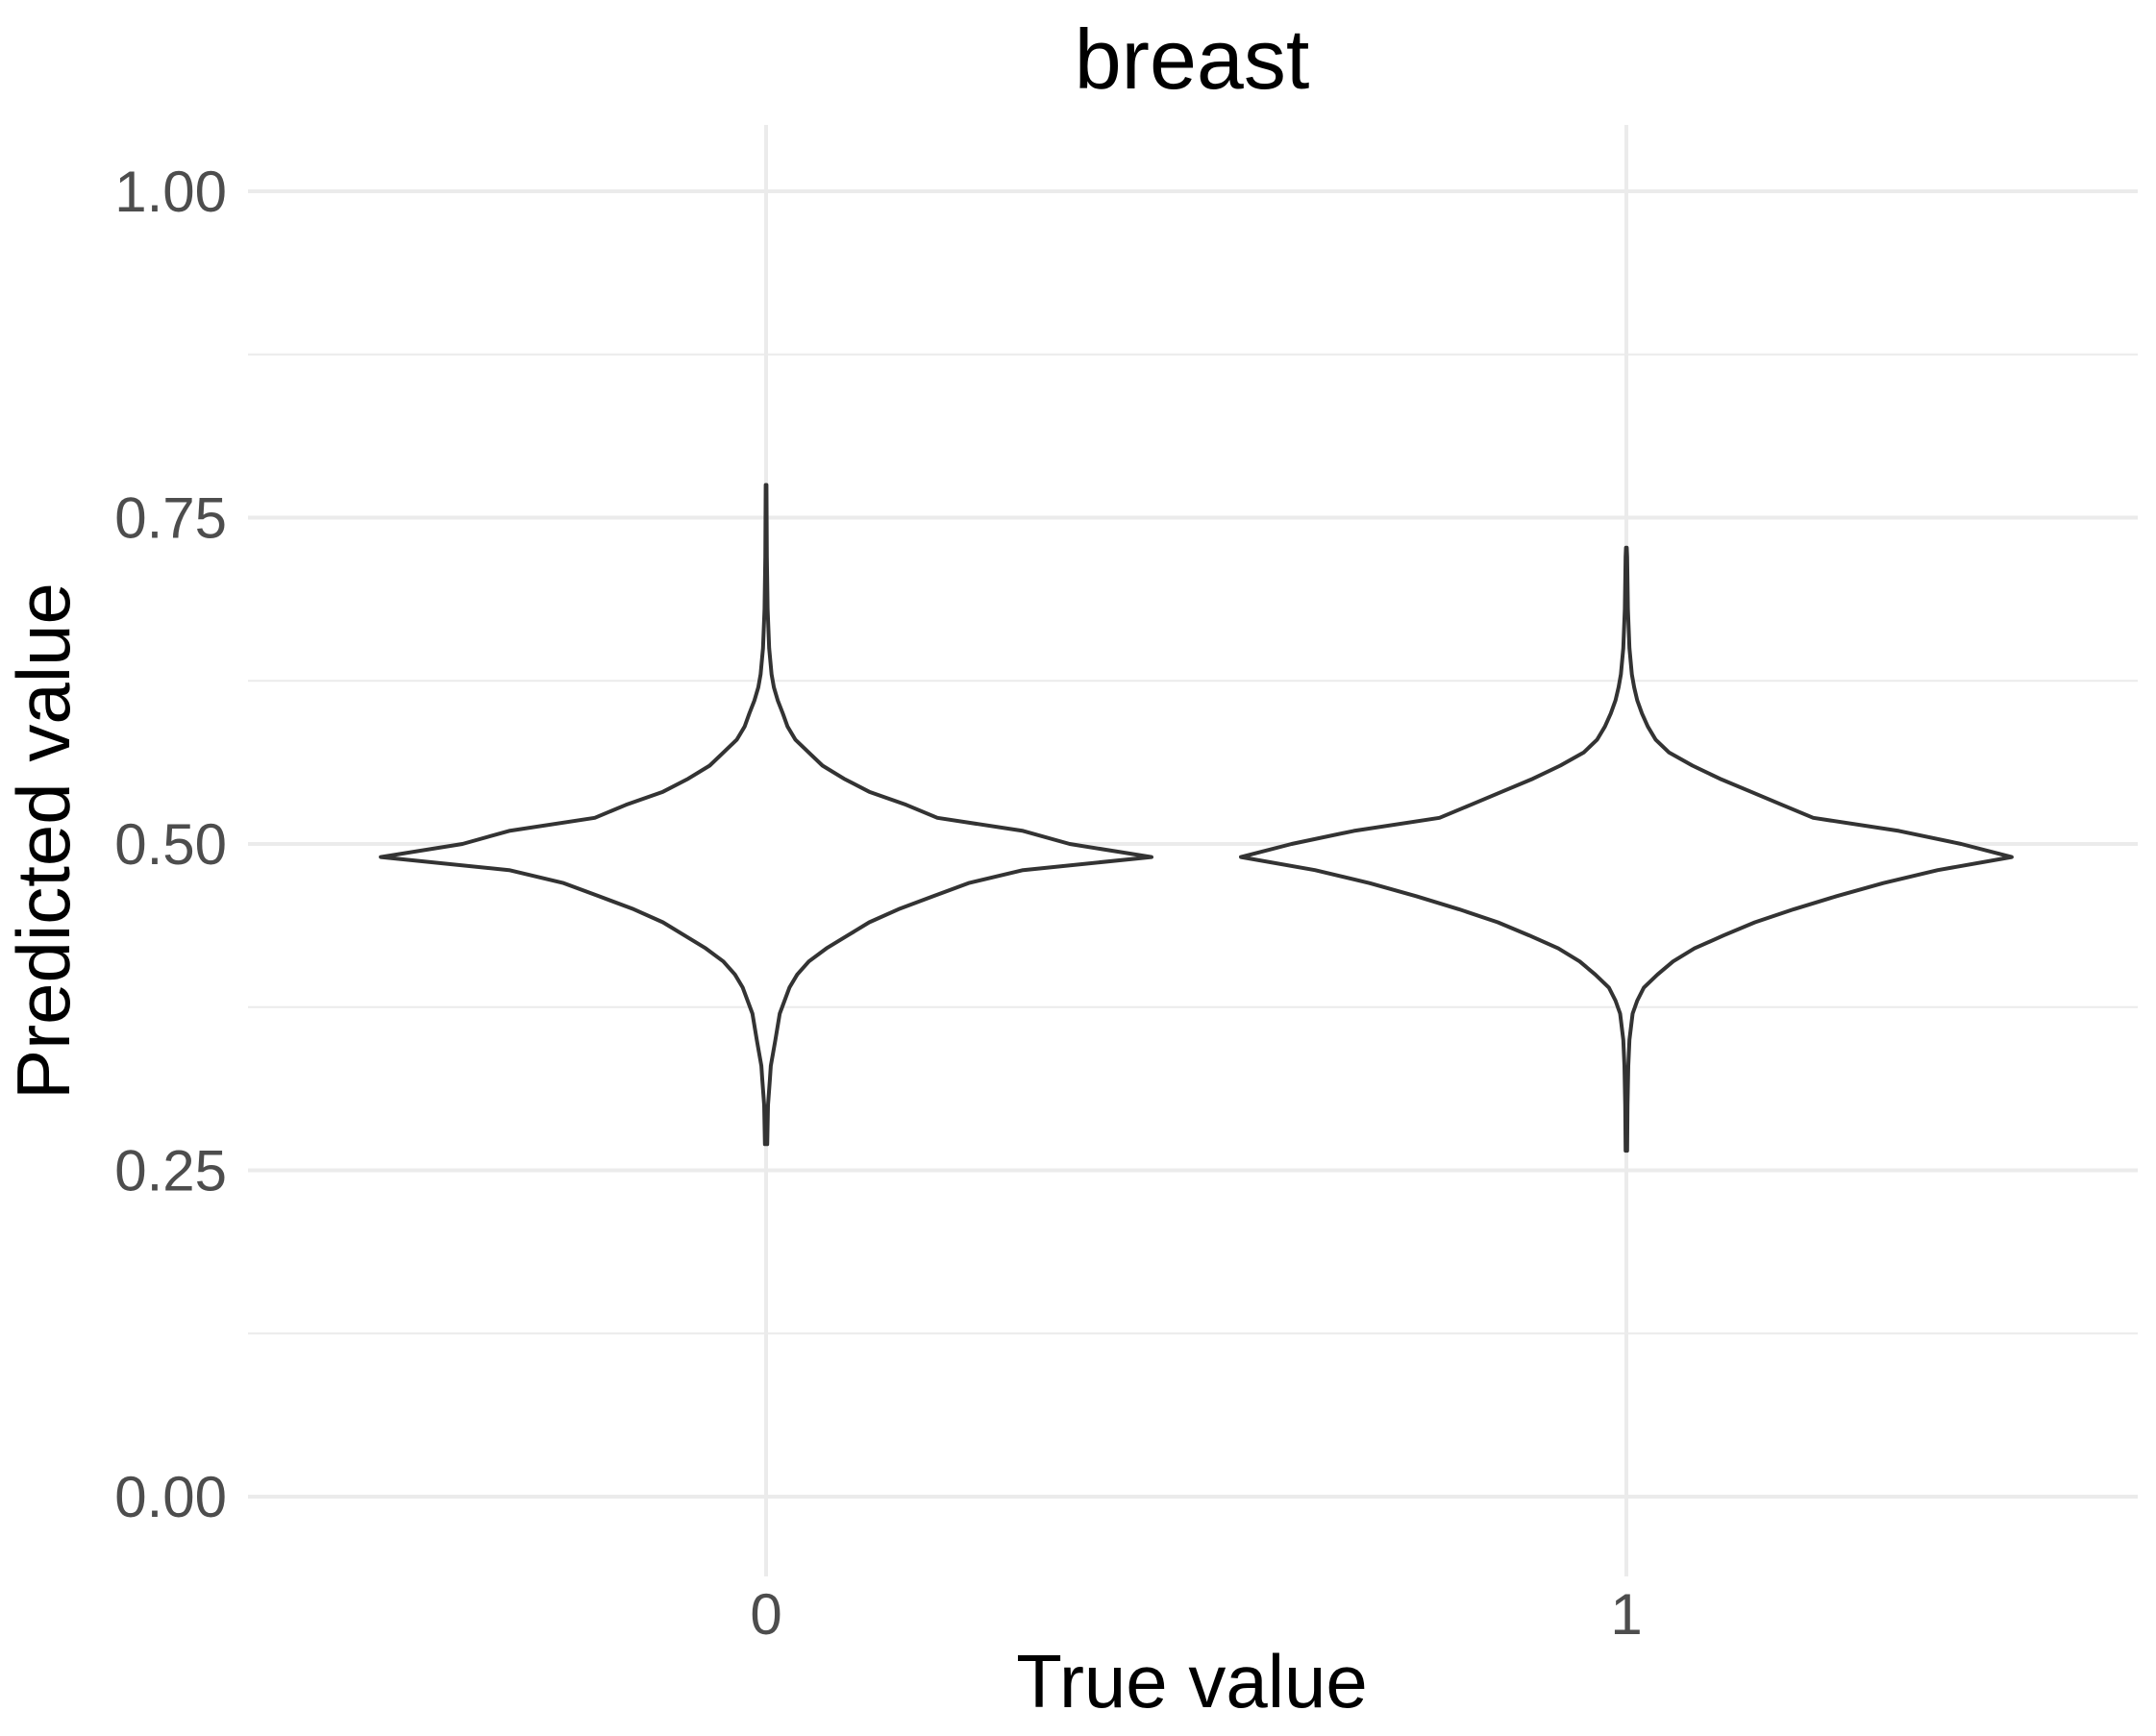 Image resolution: width=2156 pixels, height=1736 pixels. Describe the element at coordinates (1192, 59) in the screenshot. I see `chart-title: breast` at that location.